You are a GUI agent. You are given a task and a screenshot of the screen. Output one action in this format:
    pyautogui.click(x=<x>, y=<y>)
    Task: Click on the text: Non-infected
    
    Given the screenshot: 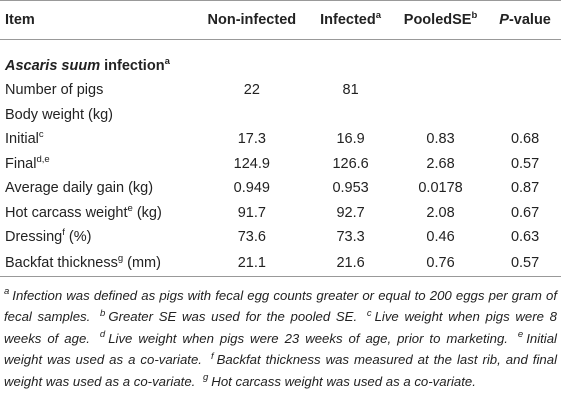 What is the action you would take?
    pyautogui.click(x=252, y=20)
    